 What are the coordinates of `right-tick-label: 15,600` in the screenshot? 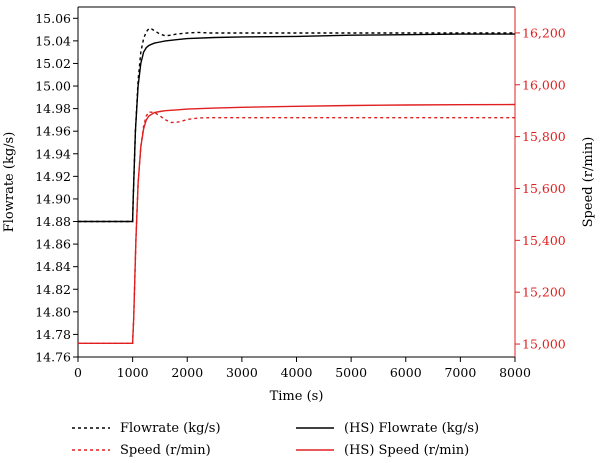 It's located at (544, 188).